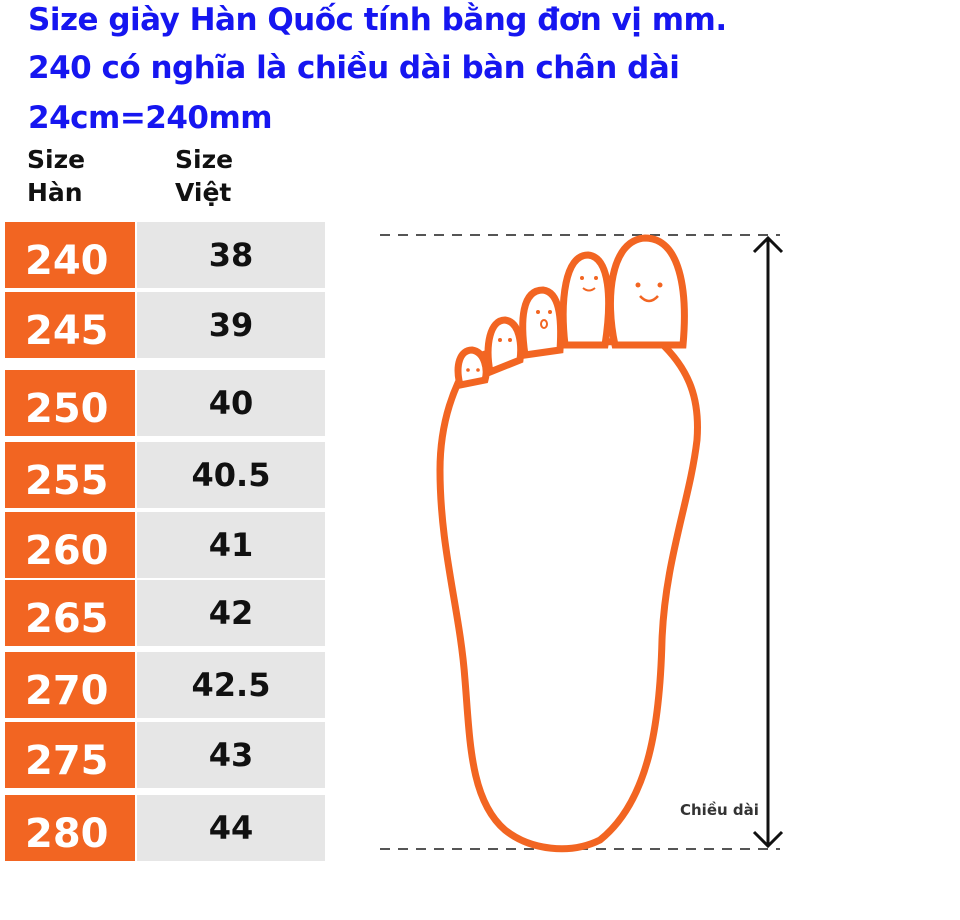 The image size is (960, 920). What do you see at coordinates (231, 613) in the screenshot?
I see `vietnam-size-cell: 42` at bounding box center [231, 613].